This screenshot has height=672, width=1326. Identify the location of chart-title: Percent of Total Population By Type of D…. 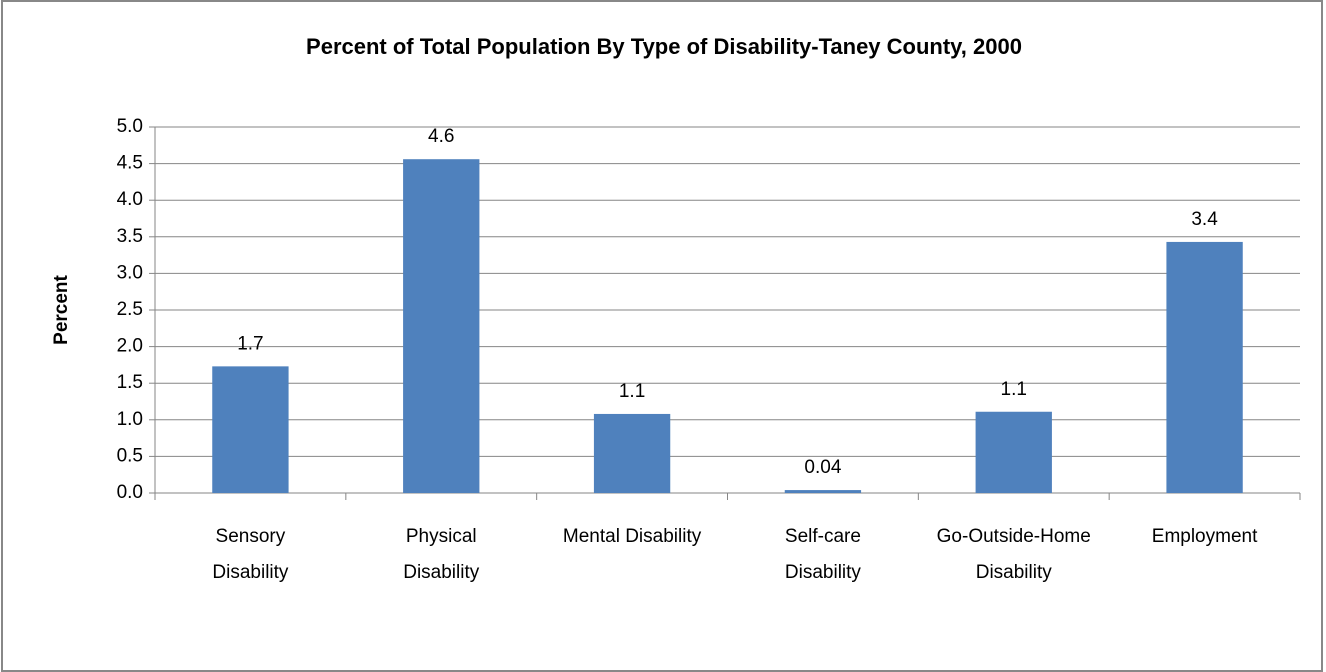
(664, 46).